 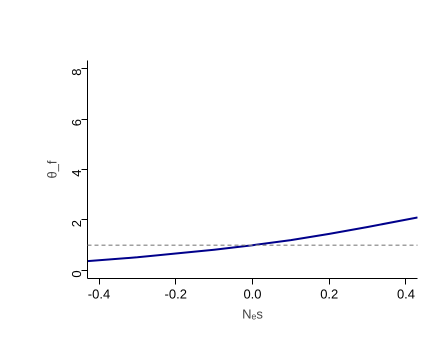 I want to click on x-tick-label: 0.0, so click(x=252, y=294).